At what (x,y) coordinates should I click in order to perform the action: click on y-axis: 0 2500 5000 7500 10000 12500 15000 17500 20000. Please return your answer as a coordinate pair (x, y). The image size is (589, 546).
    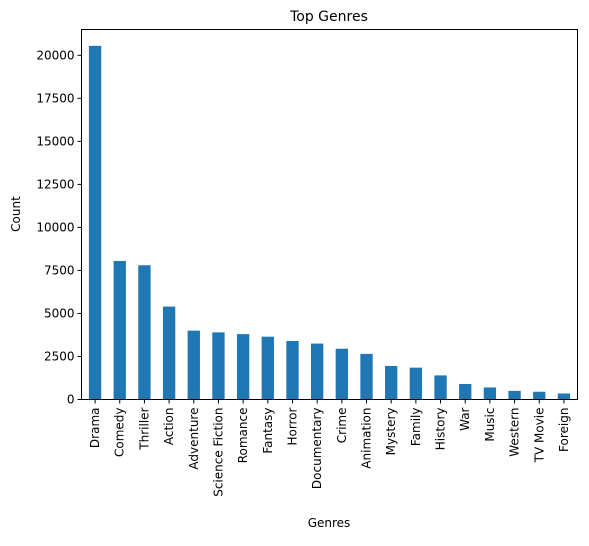
    Looking at the image, I should click on (59, 227).